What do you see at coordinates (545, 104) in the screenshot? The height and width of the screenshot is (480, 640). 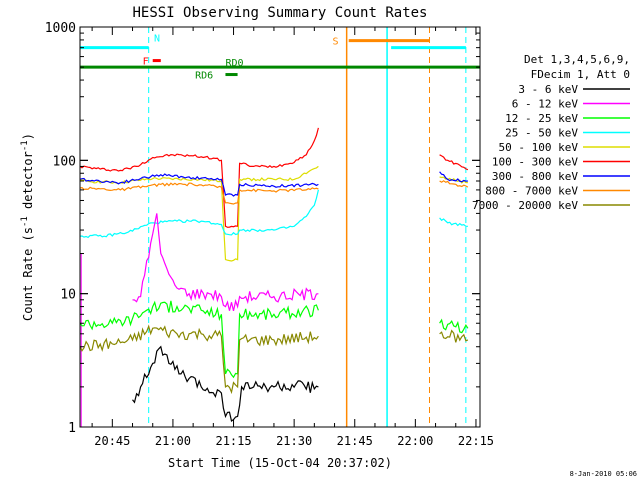 I see `legend-label: 6 - 12 keV` at bounding box center [545, 104].